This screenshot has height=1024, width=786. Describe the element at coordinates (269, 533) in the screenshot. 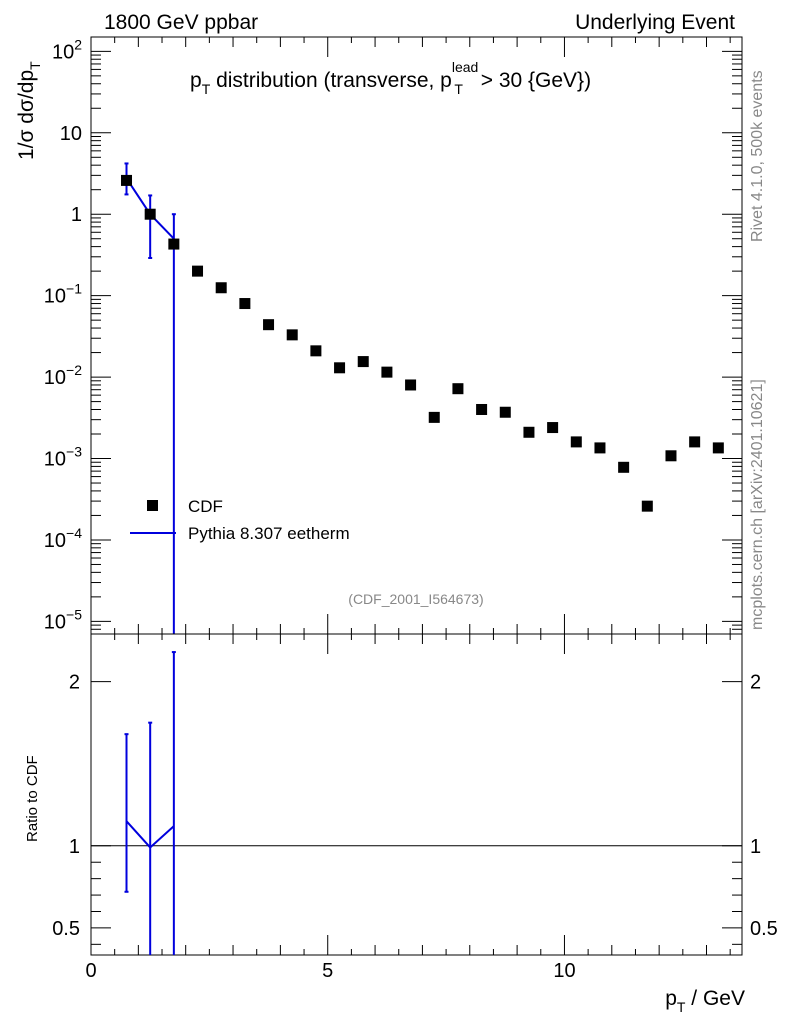

I see `legend-label-pythia: Pythia 8.307 eetherm` at that location.